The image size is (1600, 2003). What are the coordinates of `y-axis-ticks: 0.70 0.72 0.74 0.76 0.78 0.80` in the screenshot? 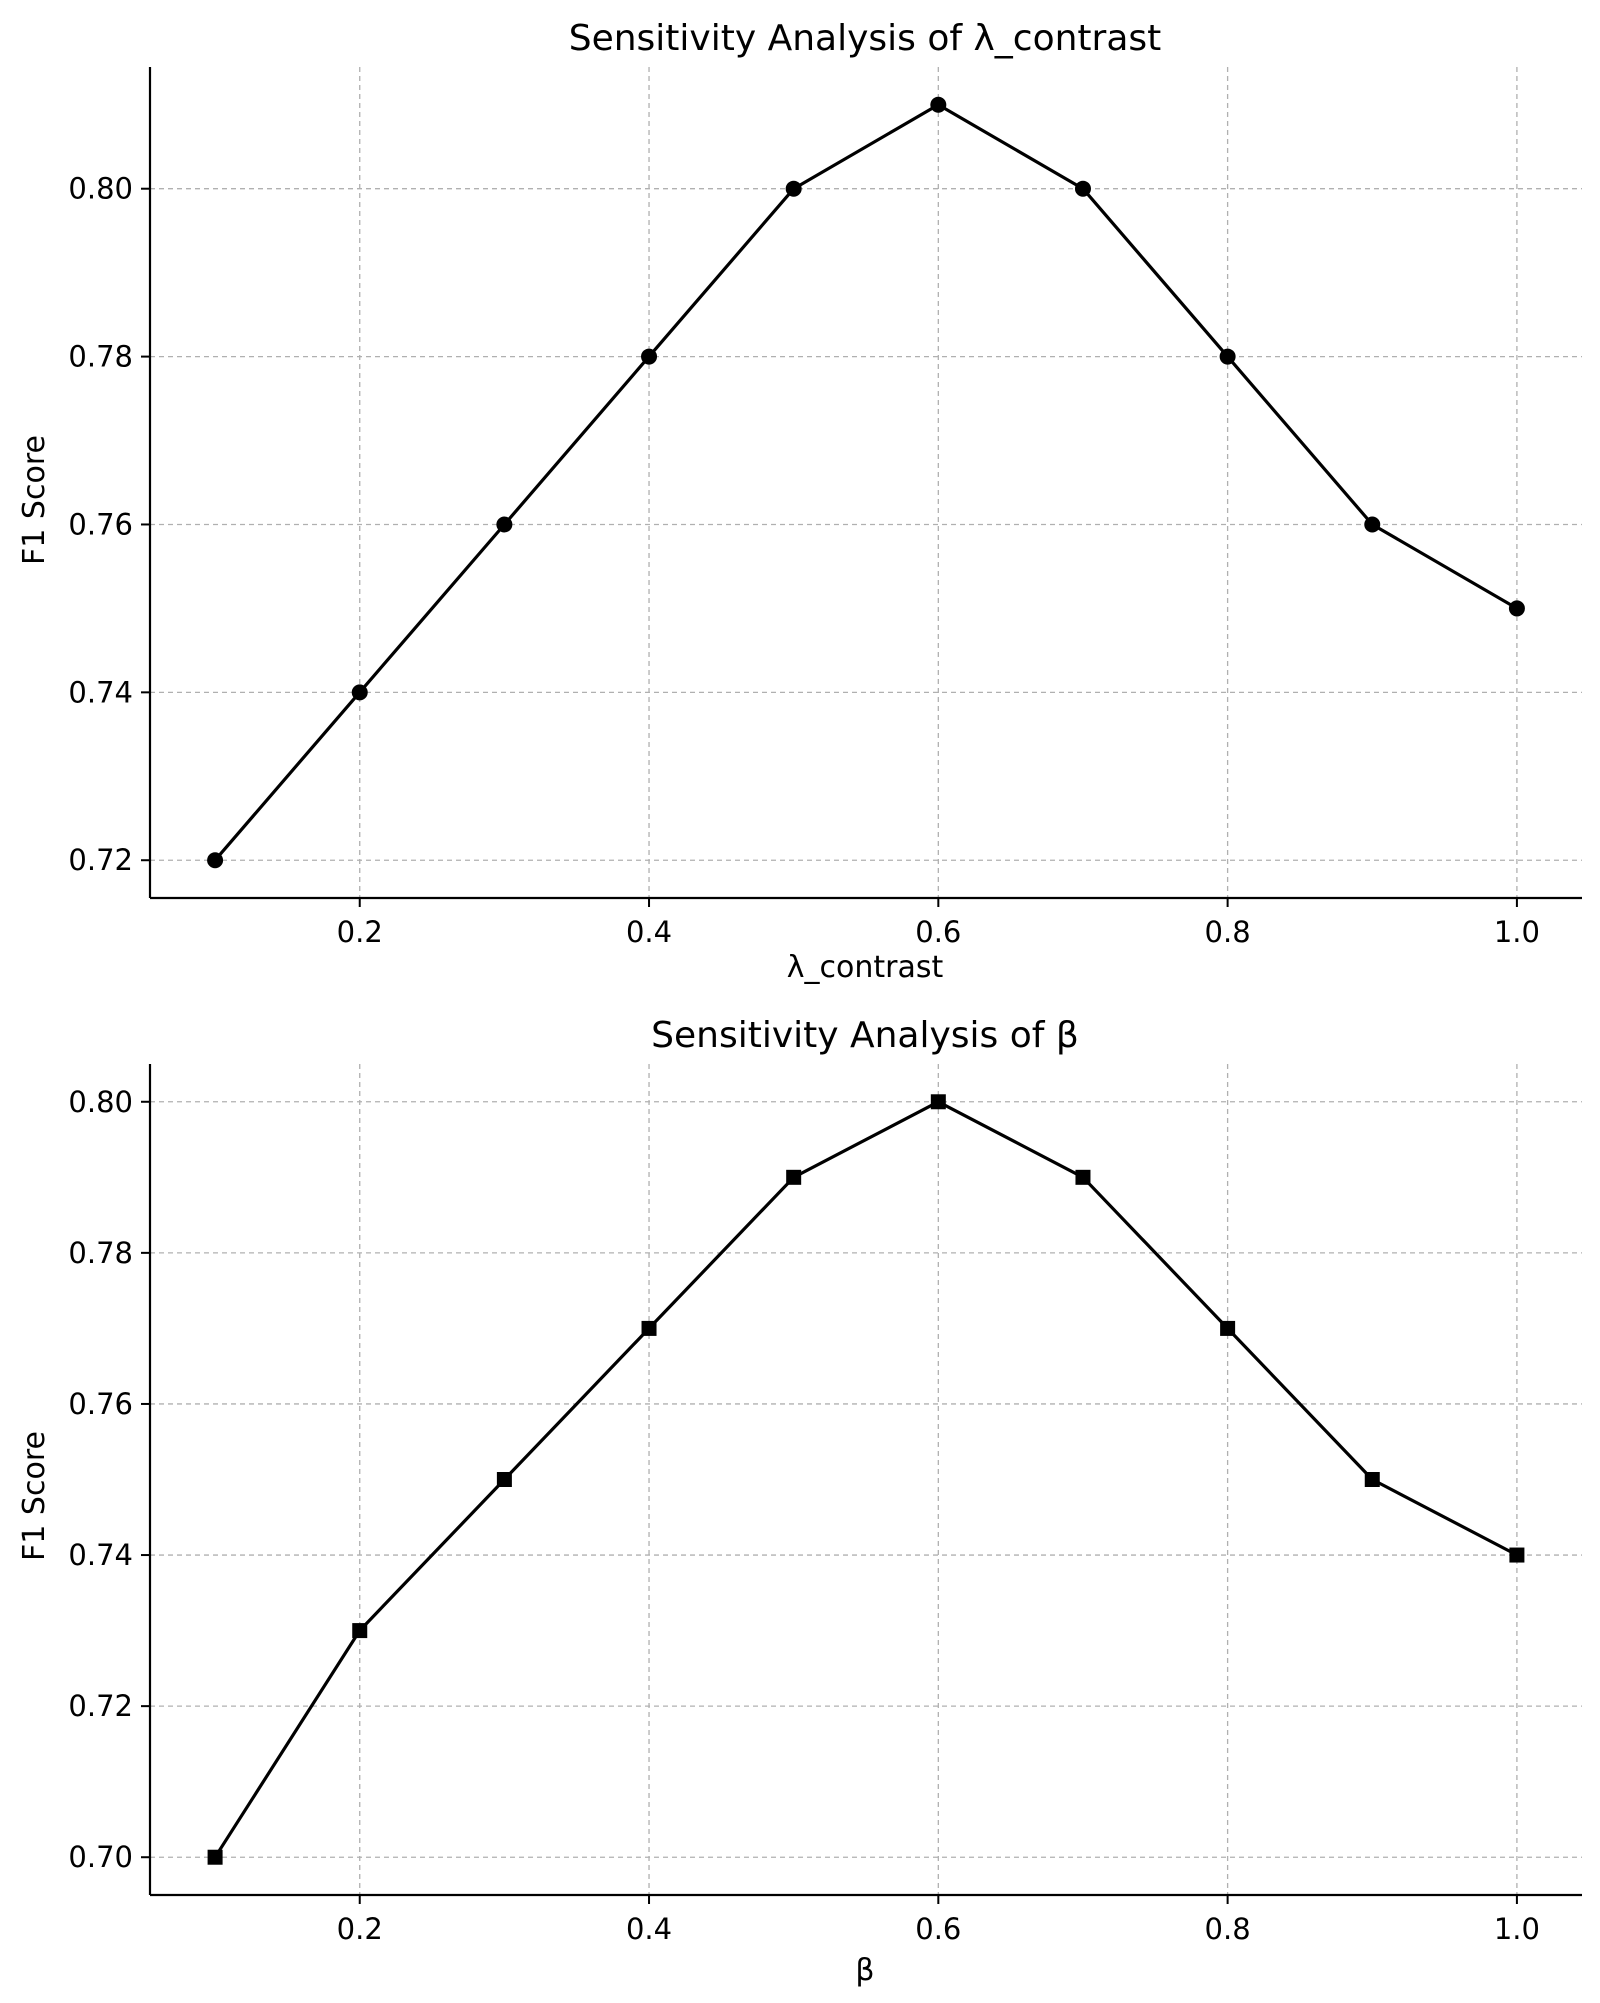 It's located at (109, 1479).